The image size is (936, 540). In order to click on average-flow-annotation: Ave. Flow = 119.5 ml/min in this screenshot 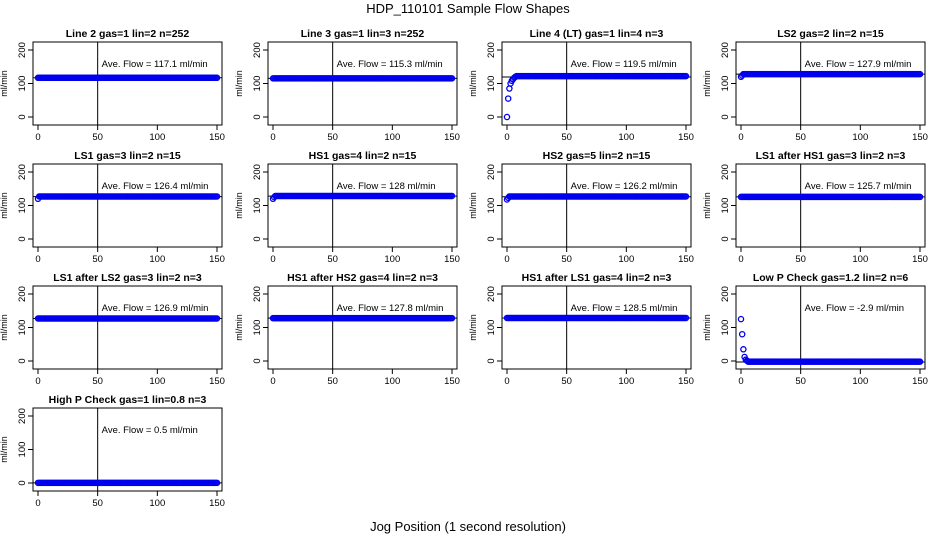, I will do `click(624, 64)`.